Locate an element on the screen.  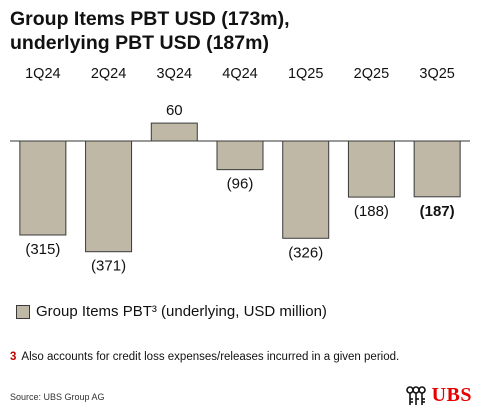
data-label: (315) is located at coordinates (42, 249).